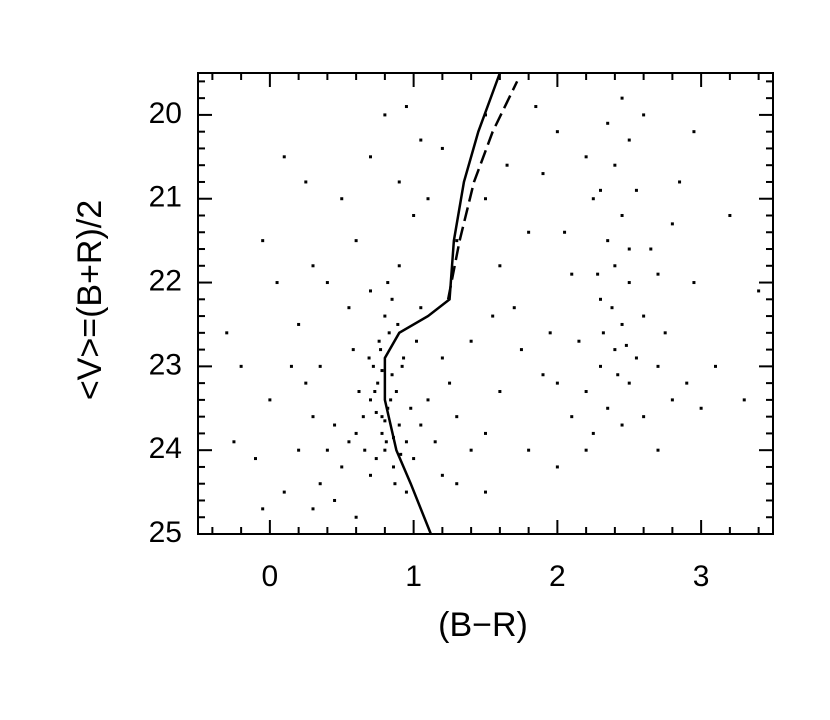 The width and height of the screenshot is (830, 720). What do you see at coordinates (482, 190) in the screenshot?
I see `isochrone-dashed` at bounding box center [482, 190].